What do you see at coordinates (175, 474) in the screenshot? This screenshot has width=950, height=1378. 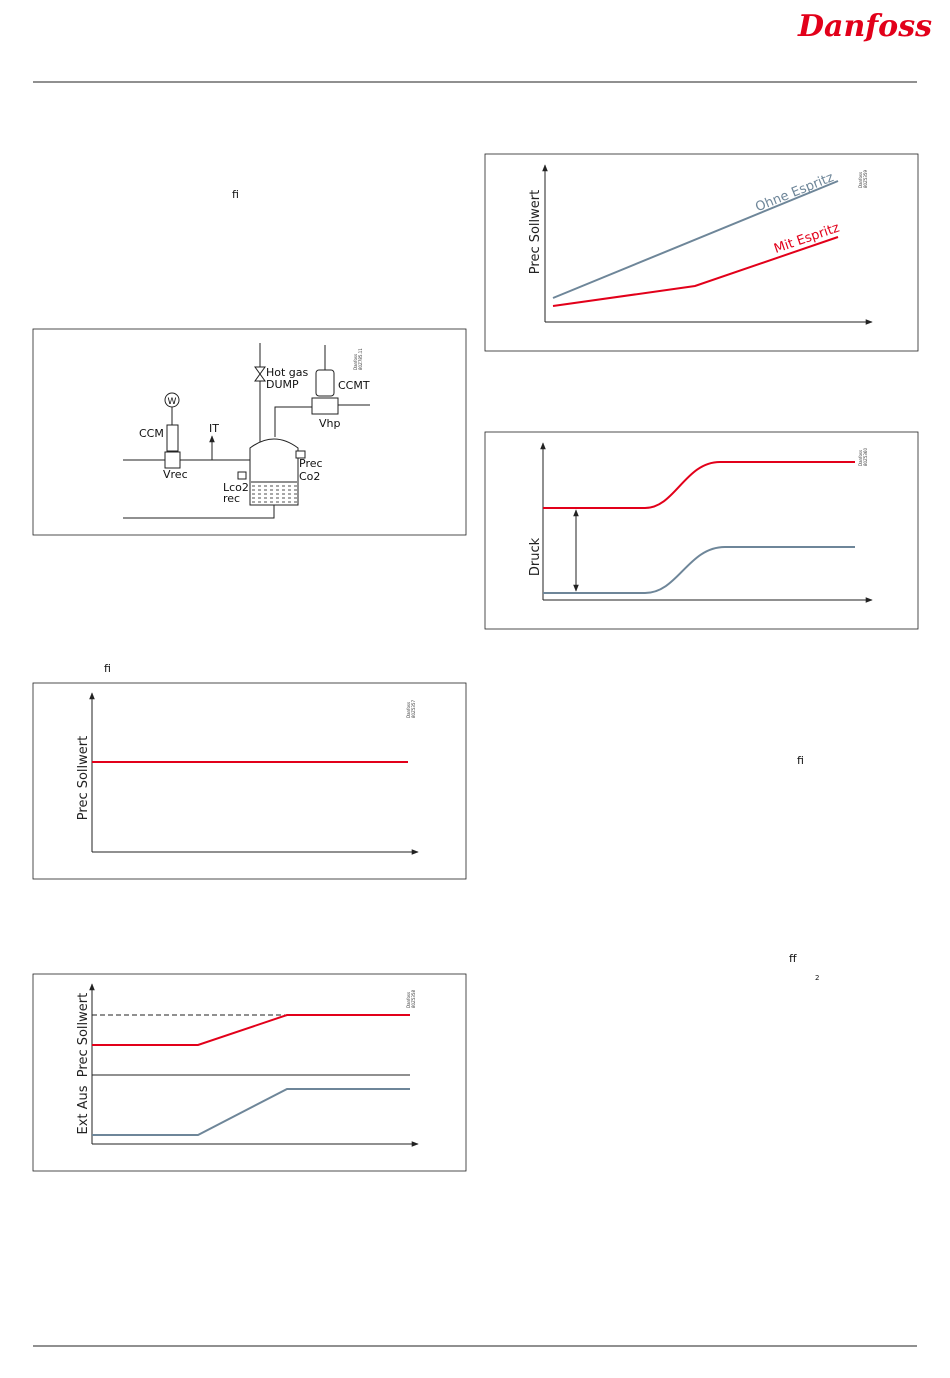 I see `label: Vrec` at bounding box center [175, 474].